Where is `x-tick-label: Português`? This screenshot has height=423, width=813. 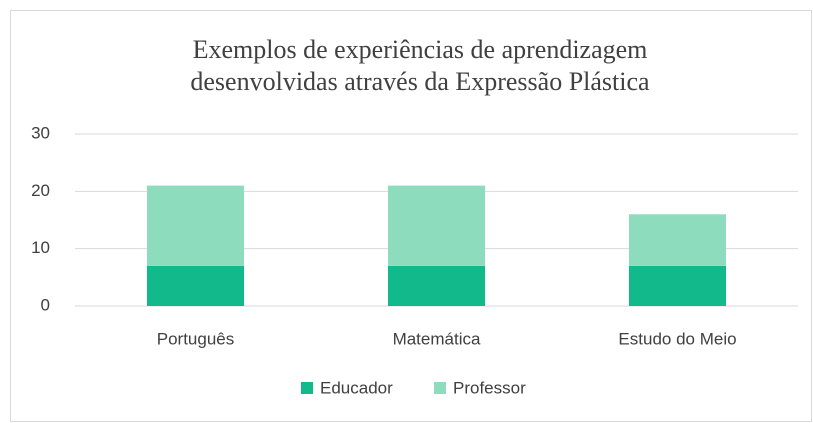
x-tick-label: Português is located at coordinates (196, 338).